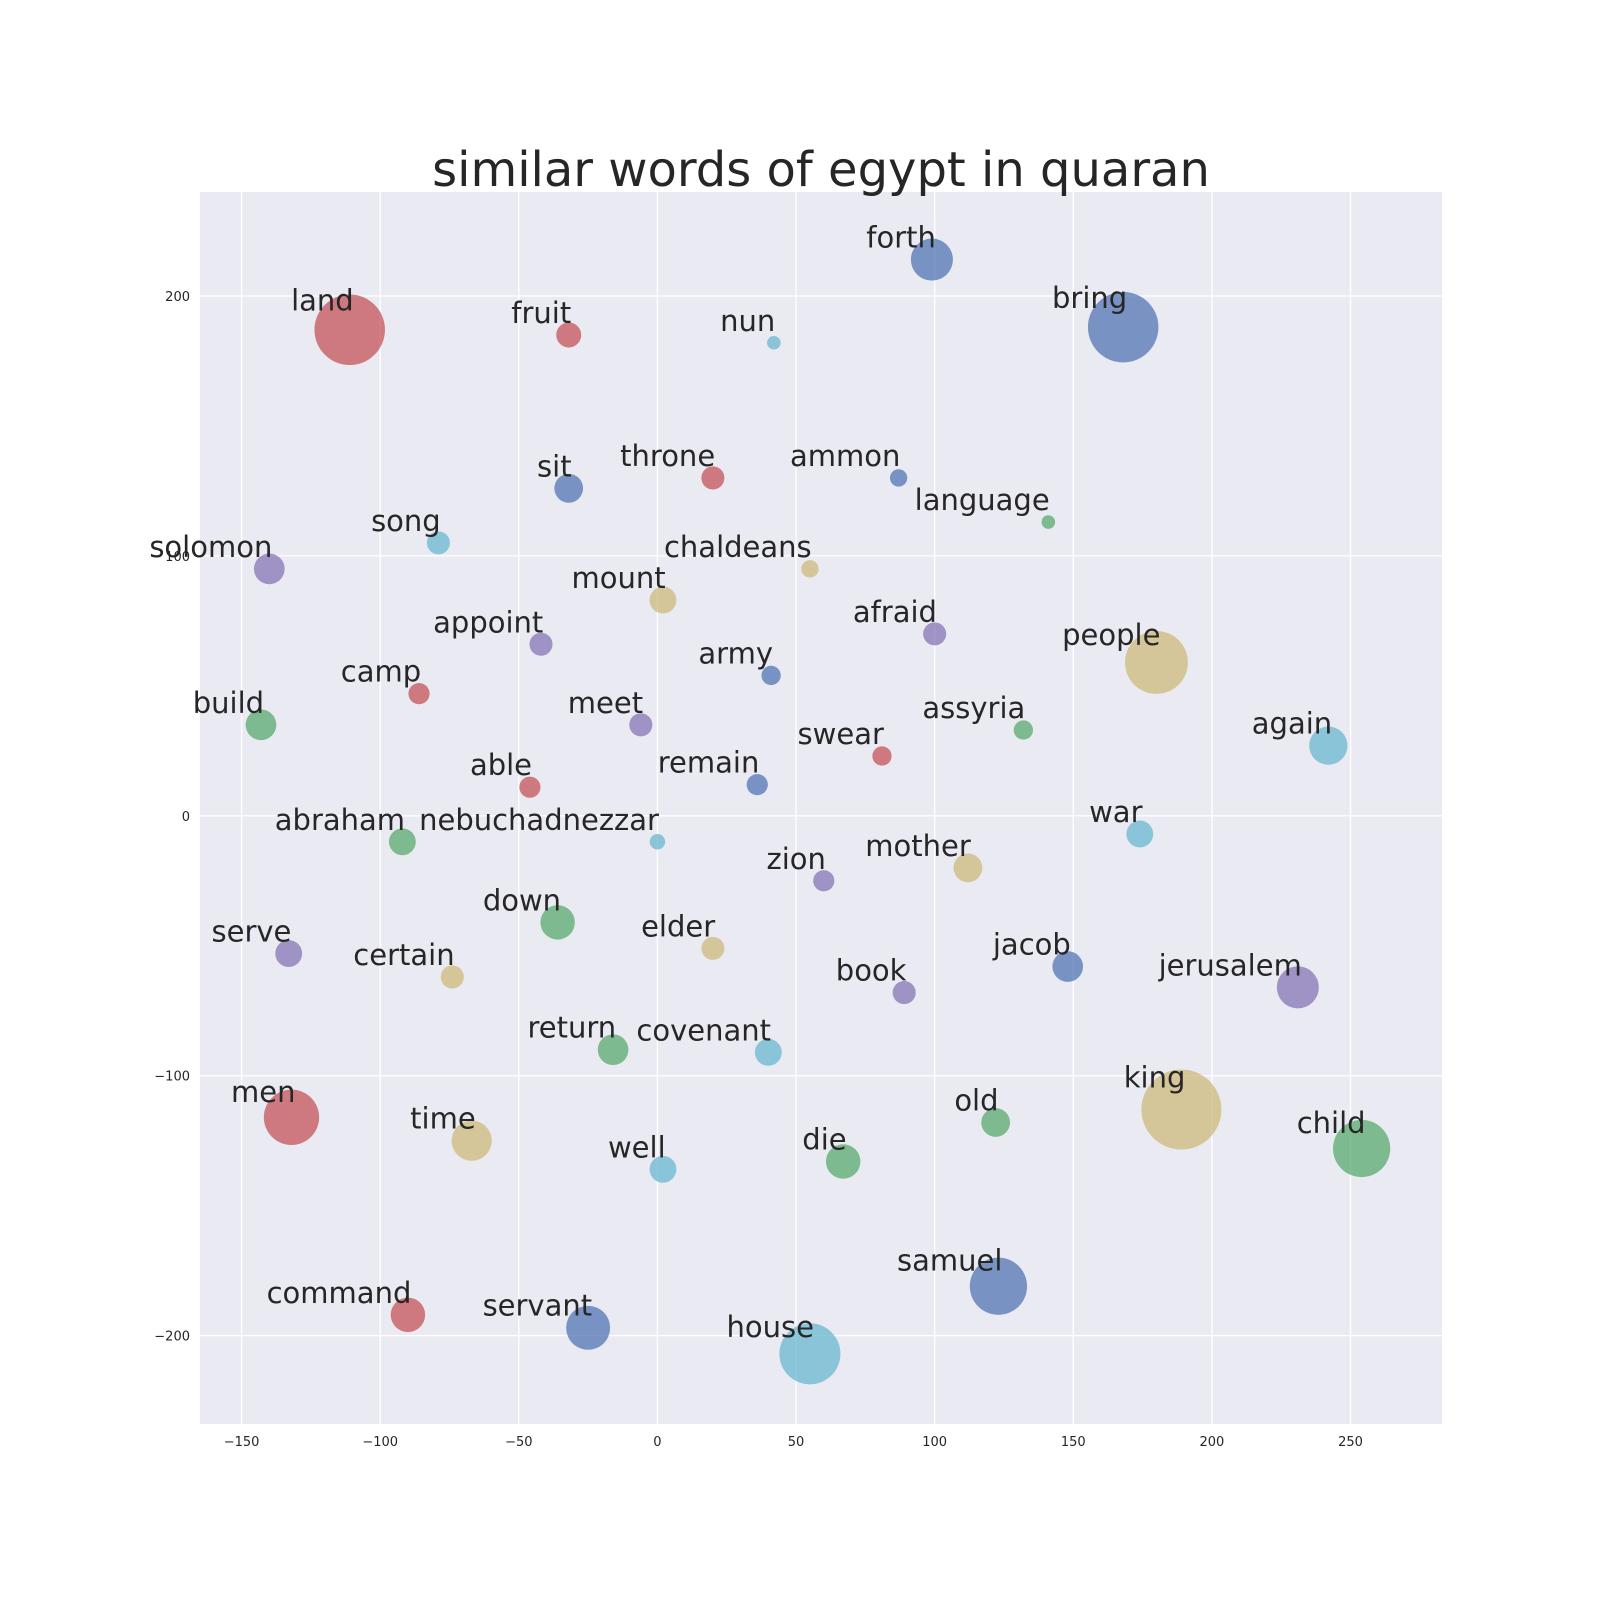  Describe the element at coordinates (898, 478) in the screenshot. I see `data-point-ammon` at that location.